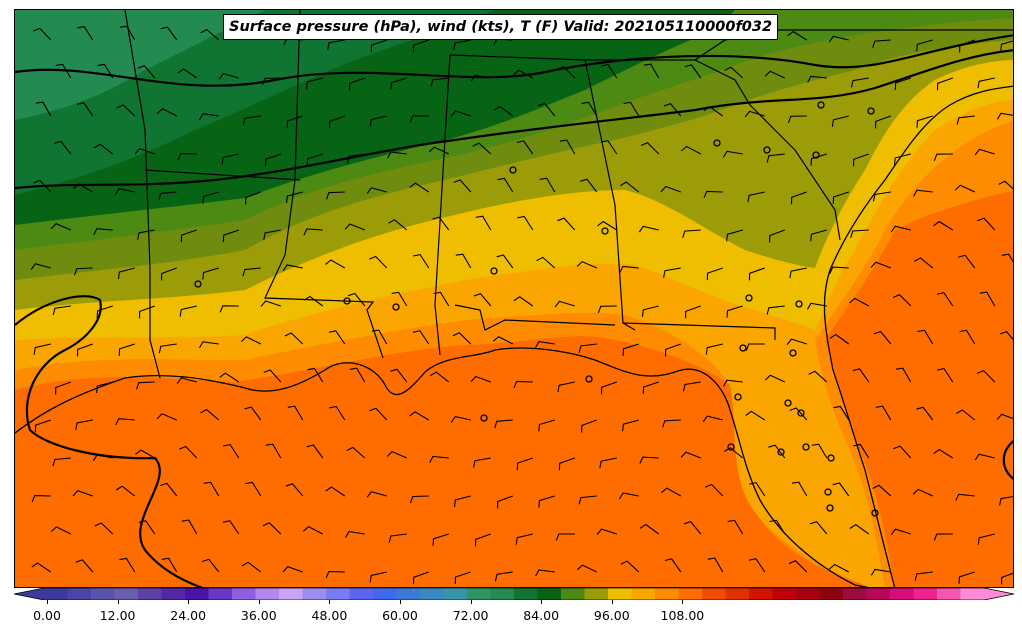  What do you see at coordinates (682, 615) in the screenshot?
I see `colorbar-tick-label: 108.00` at bounding box center [682, 615].